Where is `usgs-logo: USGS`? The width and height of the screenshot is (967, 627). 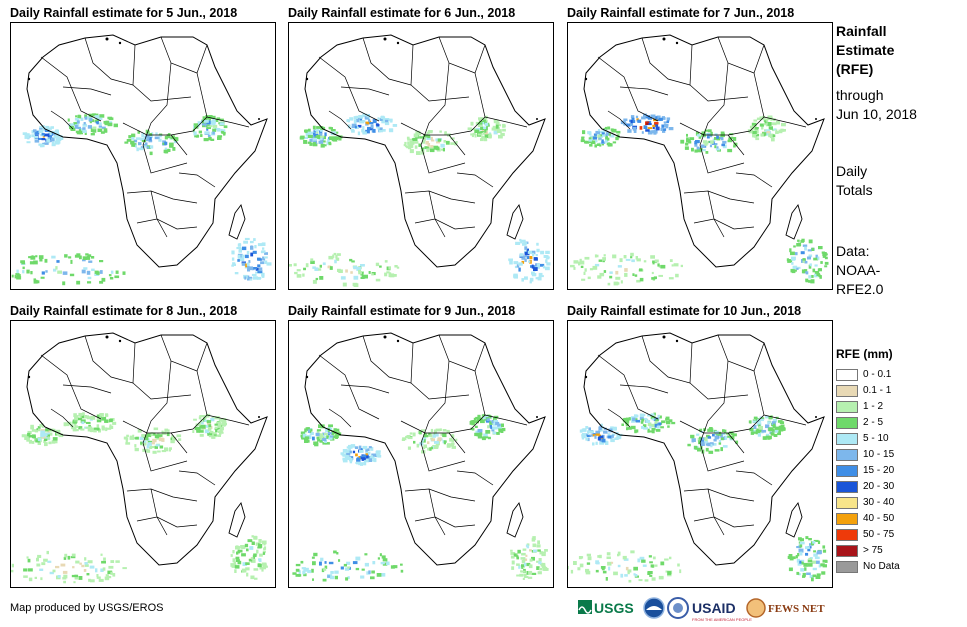
usgs-logo: USGS is located at coordinates (606, 608).